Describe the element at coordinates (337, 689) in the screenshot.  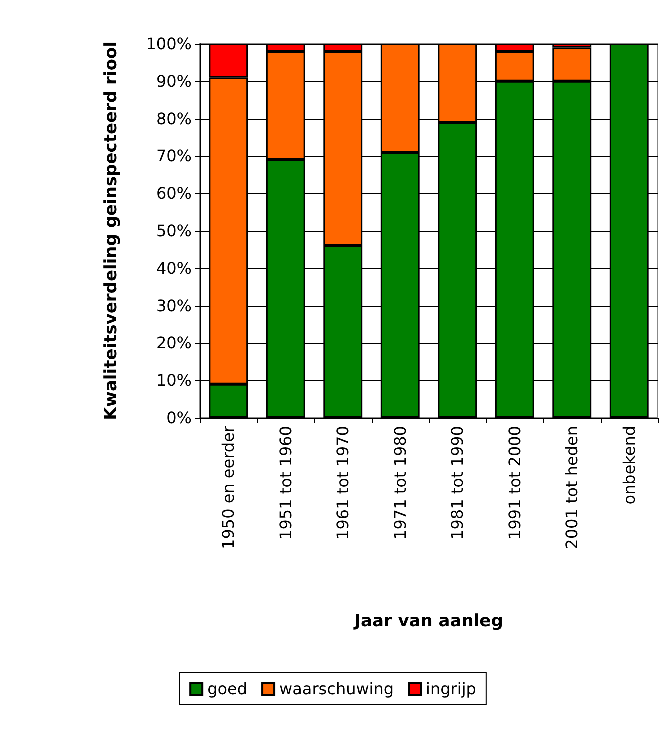
I see `legend-label: waarschuwing` at that location.